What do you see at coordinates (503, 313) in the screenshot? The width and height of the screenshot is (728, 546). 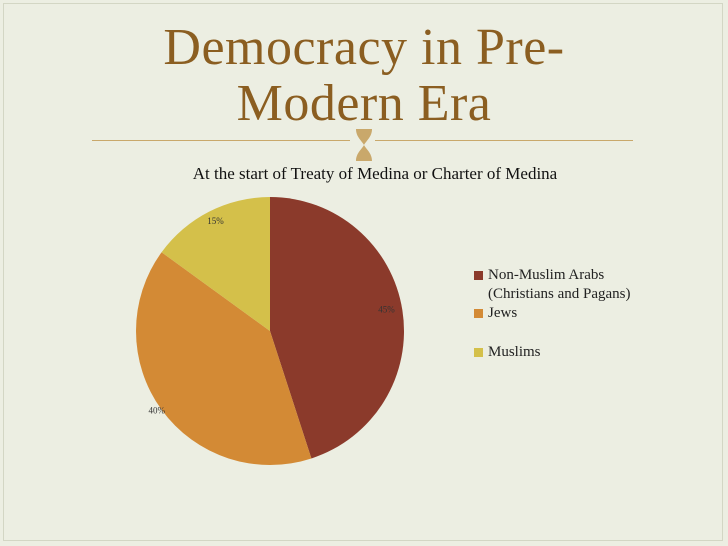 I see `legend-label-jews: Jews` at bounding box center [503, 313].